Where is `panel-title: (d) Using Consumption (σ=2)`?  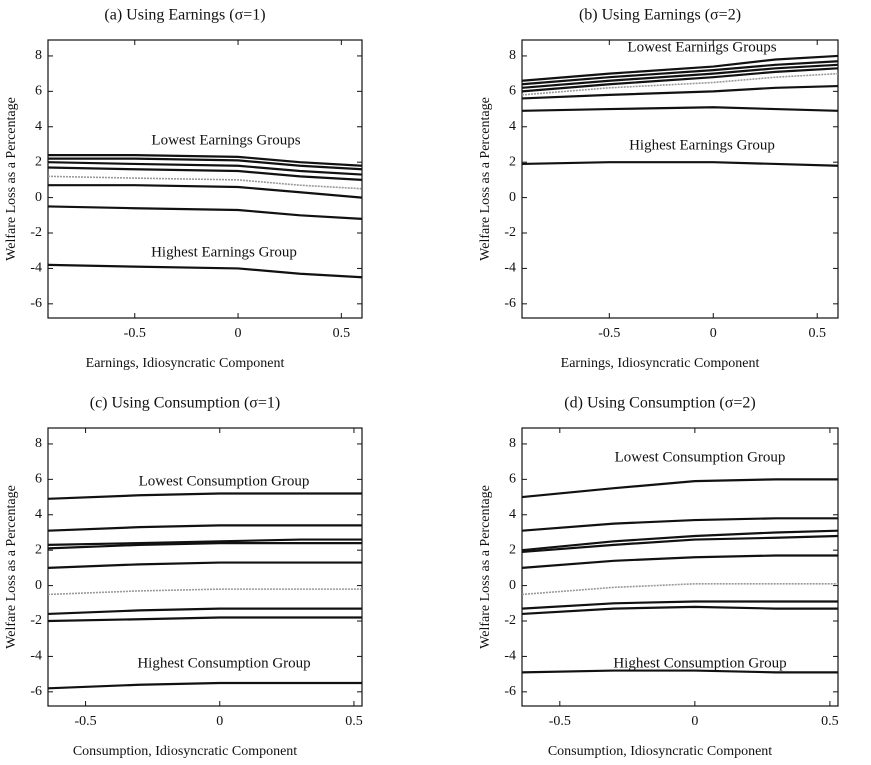
panel-title: (d) Using Consumption (σ=2) is located at coordinates (659, 403).